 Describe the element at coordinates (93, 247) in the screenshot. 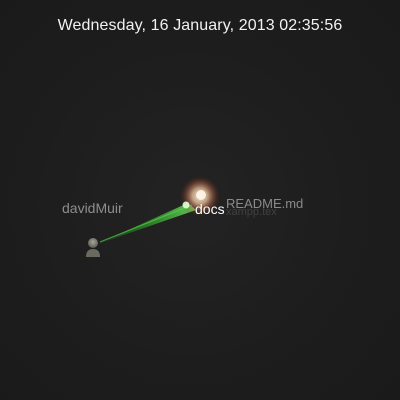

I see `user-avatar-icon` at that location.